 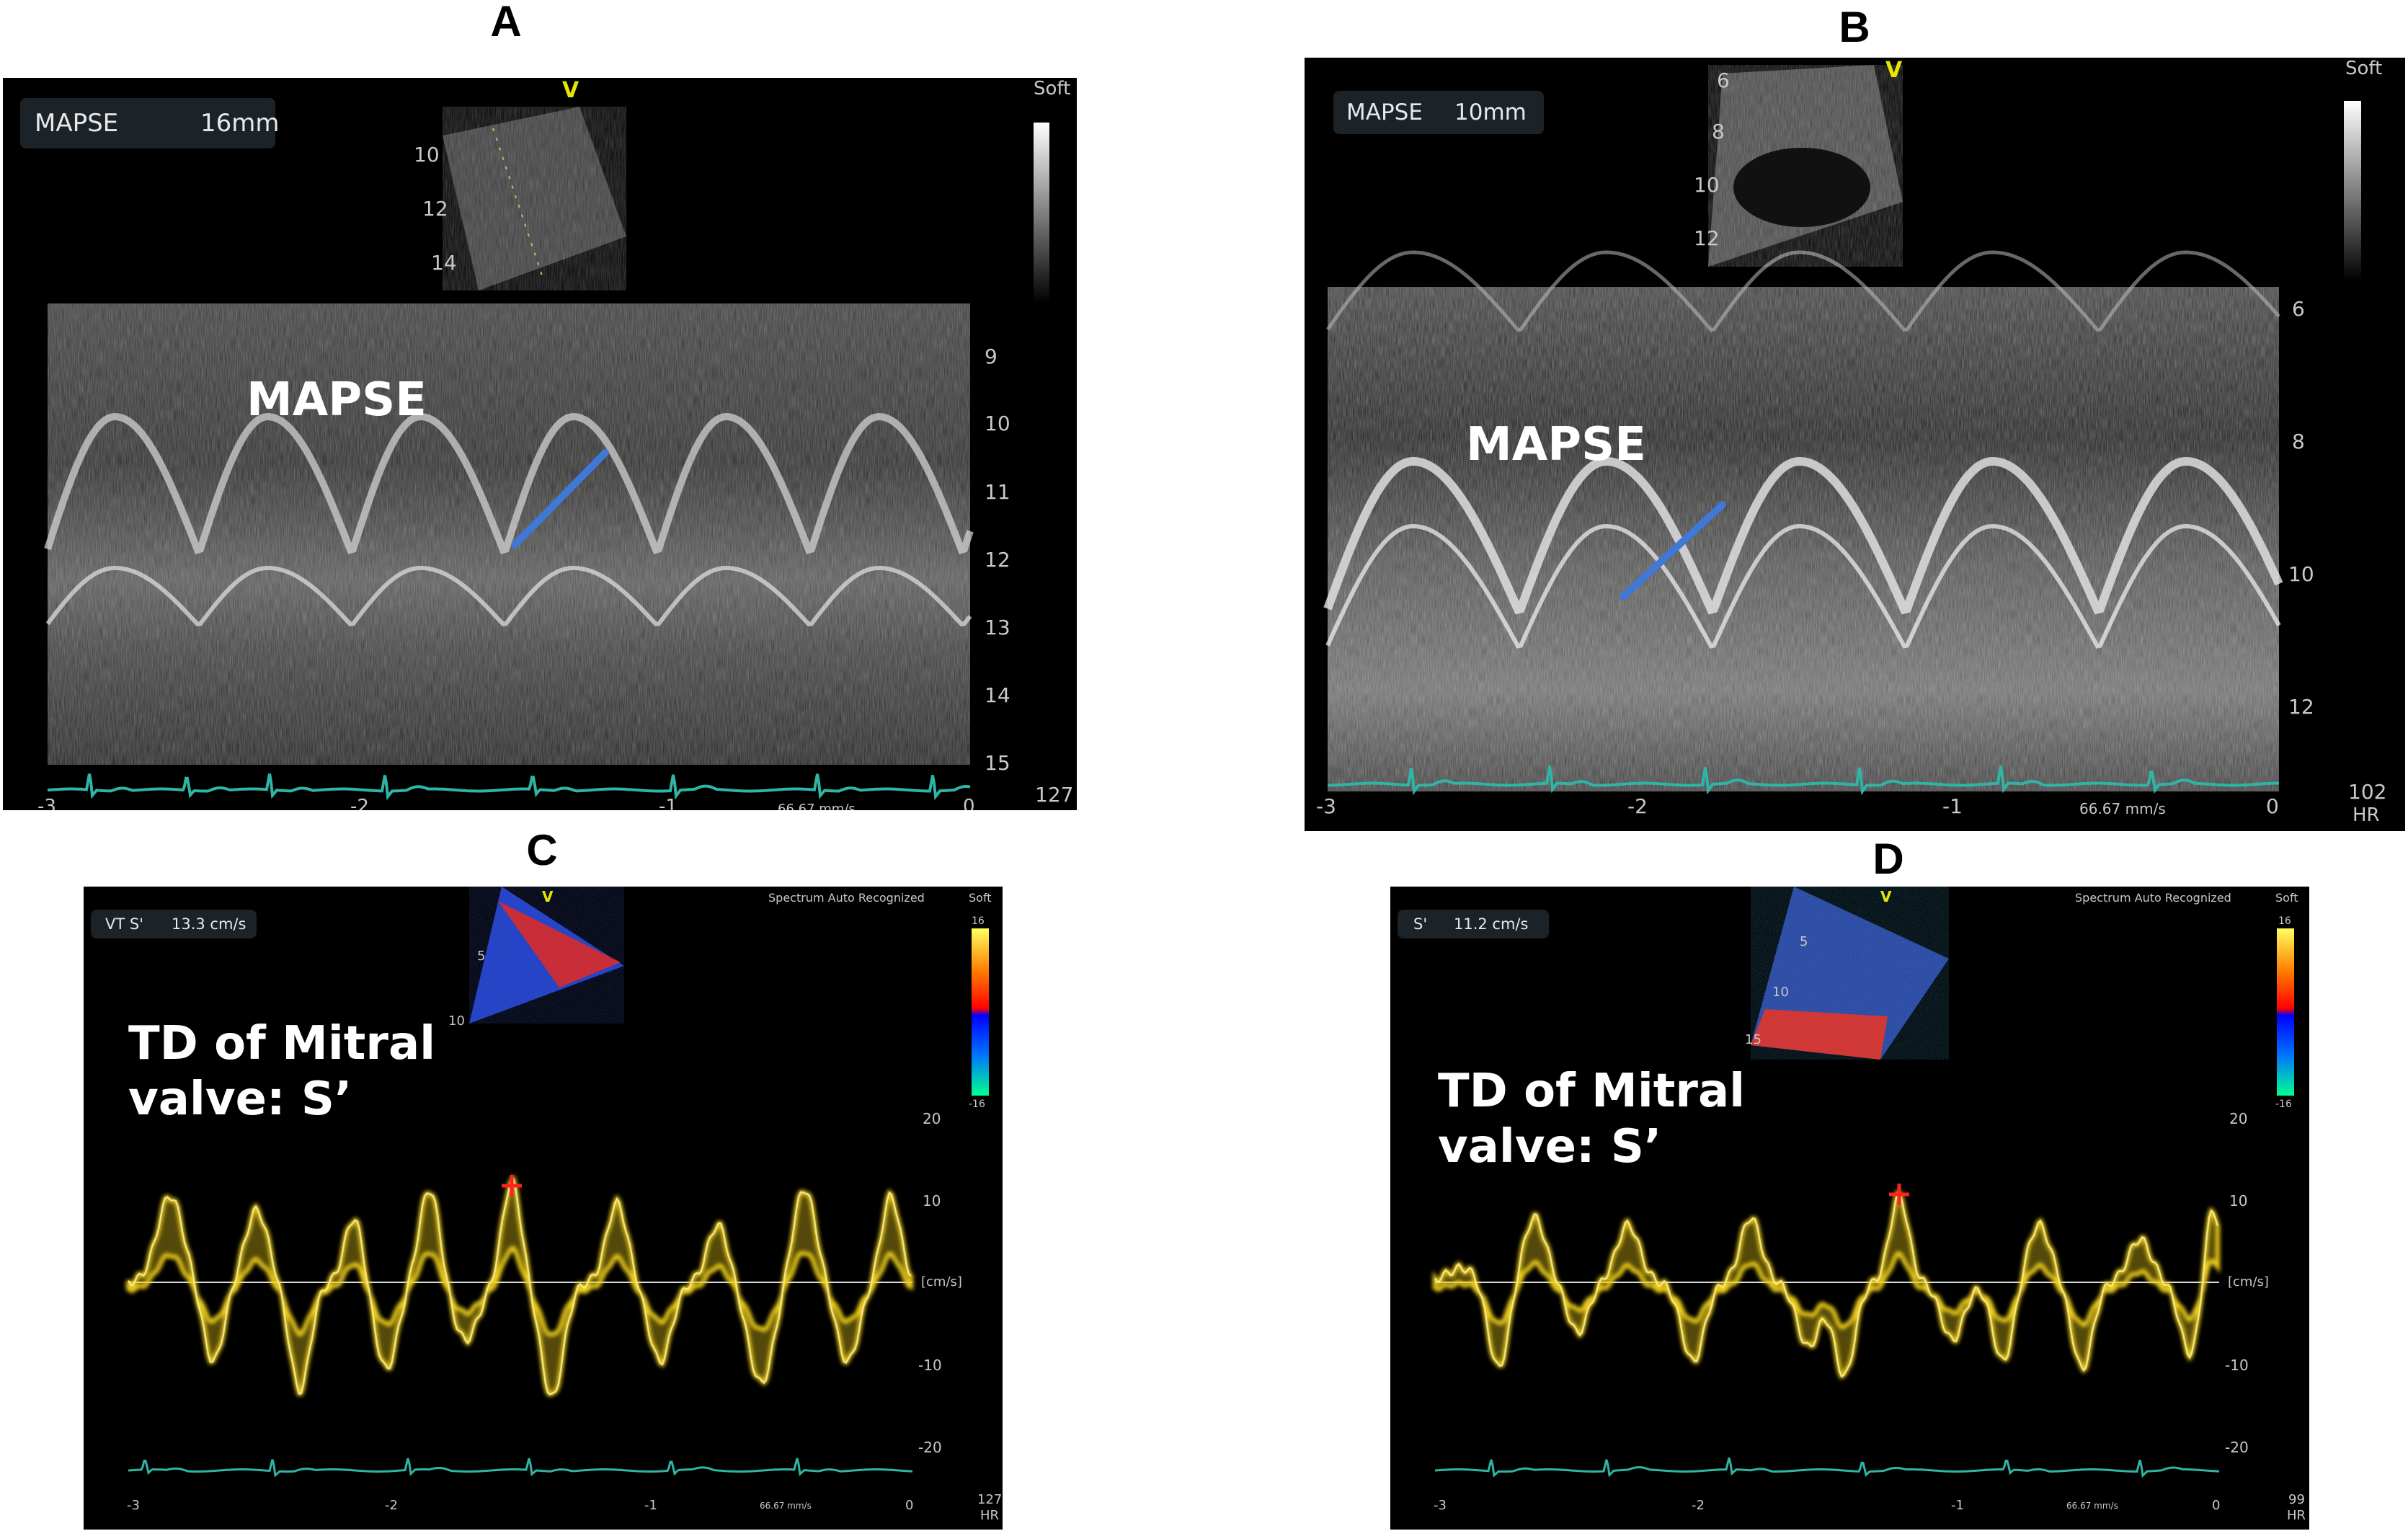 What do you see at coordinates (998, 695) in the screenshot?
I see `depth-tick-14: 14` at bounding box center [998, 695].